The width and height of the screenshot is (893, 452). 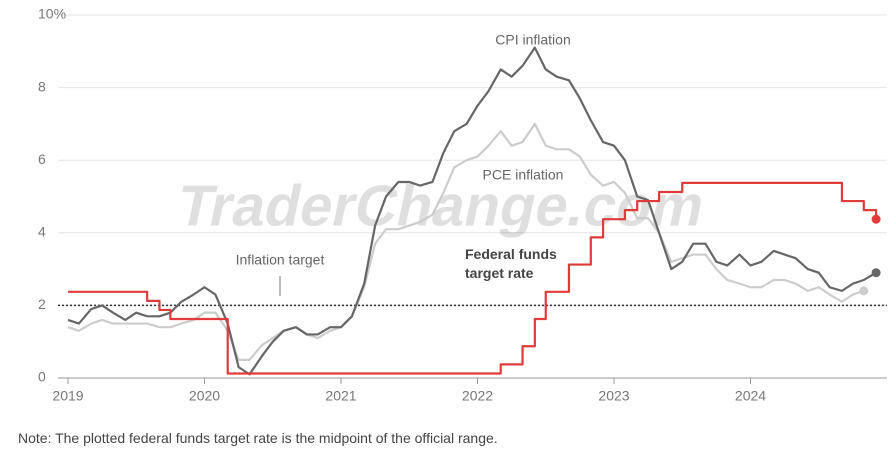 What do you see at coordinates (204, 396) in the screenshot?
I see `x-tick-label: 2020` at bounding box center [204, 396].